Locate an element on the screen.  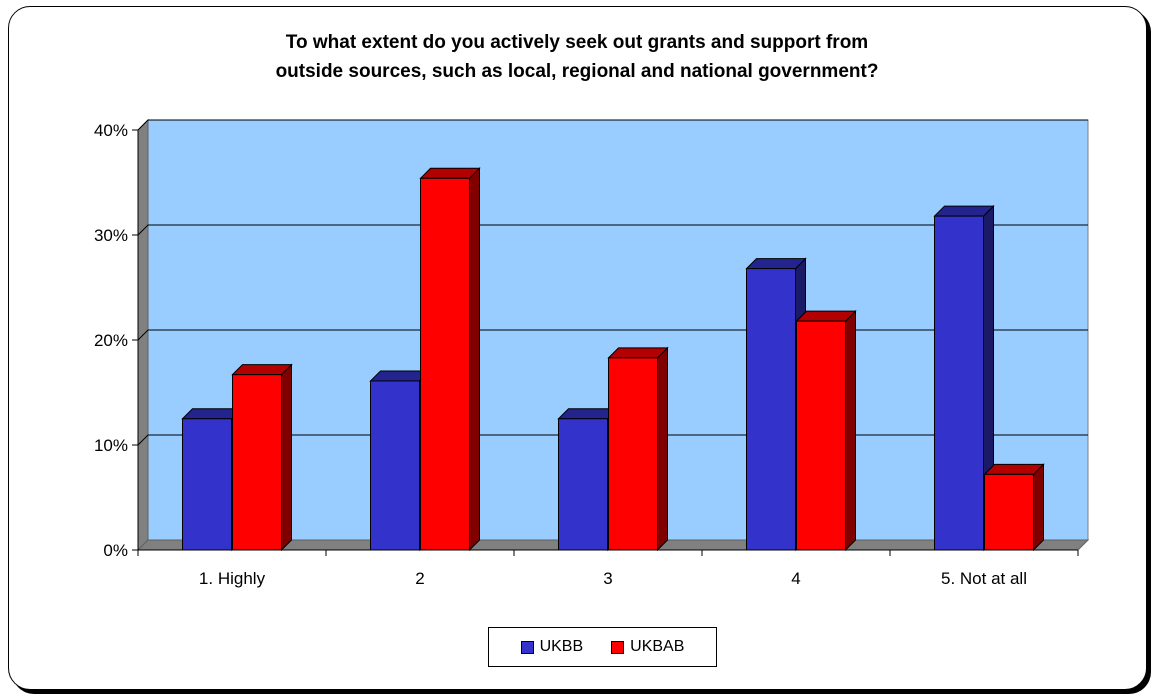
y-tick-label: 10% is located at coordinates (111, 445).